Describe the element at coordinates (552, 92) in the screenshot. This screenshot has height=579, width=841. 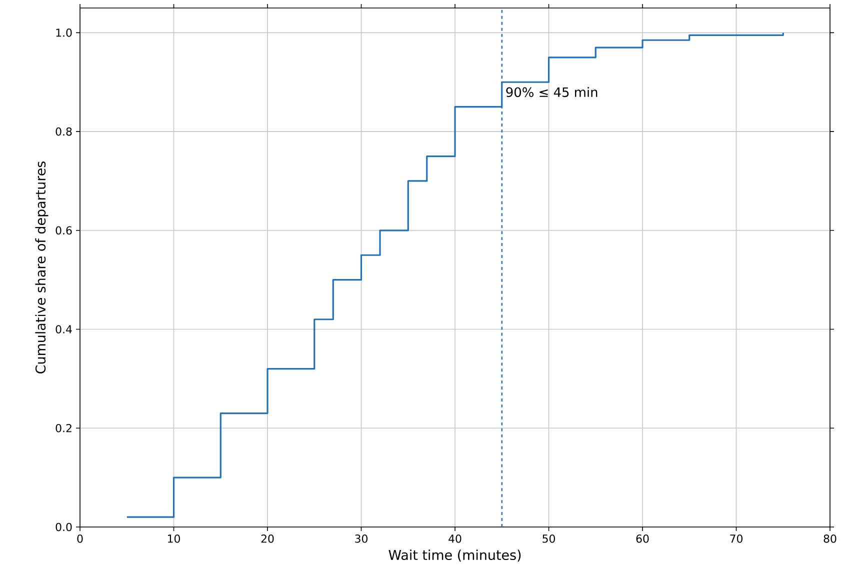
I see `ref-line-label: 90% ≤ 45 min` at that location.